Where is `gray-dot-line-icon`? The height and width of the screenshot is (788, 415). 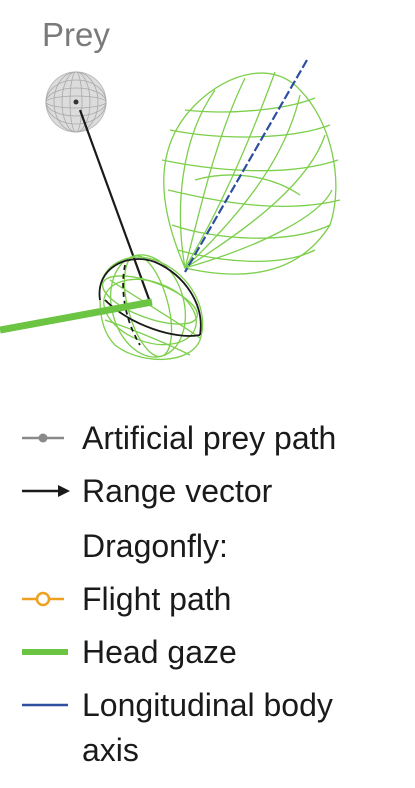 gray-dot-line-icon is located at coordinates (43, 438).